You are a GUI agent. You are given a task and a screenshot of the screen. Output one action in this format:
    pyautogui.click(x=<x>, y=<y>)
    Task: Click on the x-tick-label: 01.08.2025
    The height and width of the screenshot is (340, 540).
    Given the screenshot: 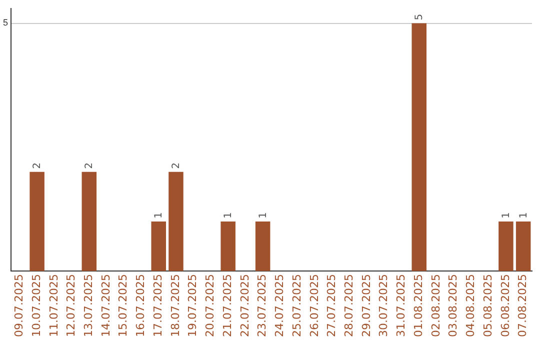 What is the action you would take?
    pyautogui.click(x=418, y=306)
    